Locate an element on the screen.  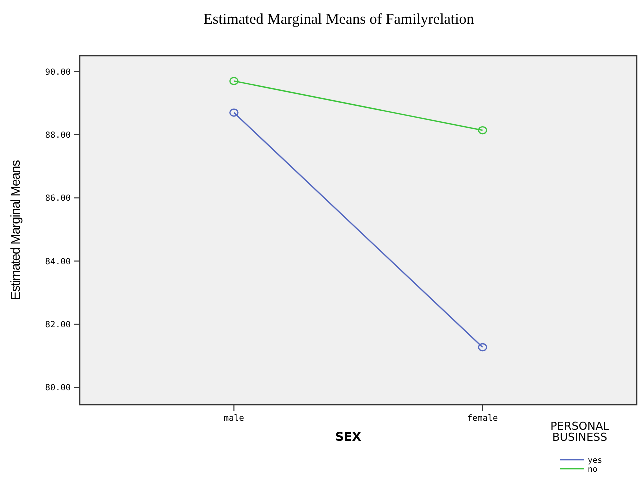
legend-label: yes is located at coordinates (595, 460).